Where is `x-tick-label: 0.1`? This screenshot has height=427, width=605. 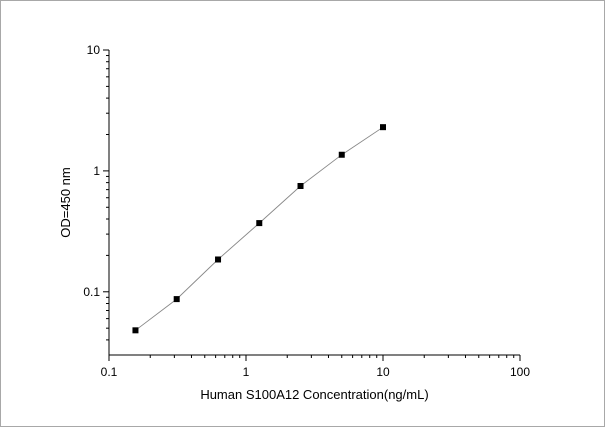 x-tick-label: 0.1 is located at coordinates (109, 372).